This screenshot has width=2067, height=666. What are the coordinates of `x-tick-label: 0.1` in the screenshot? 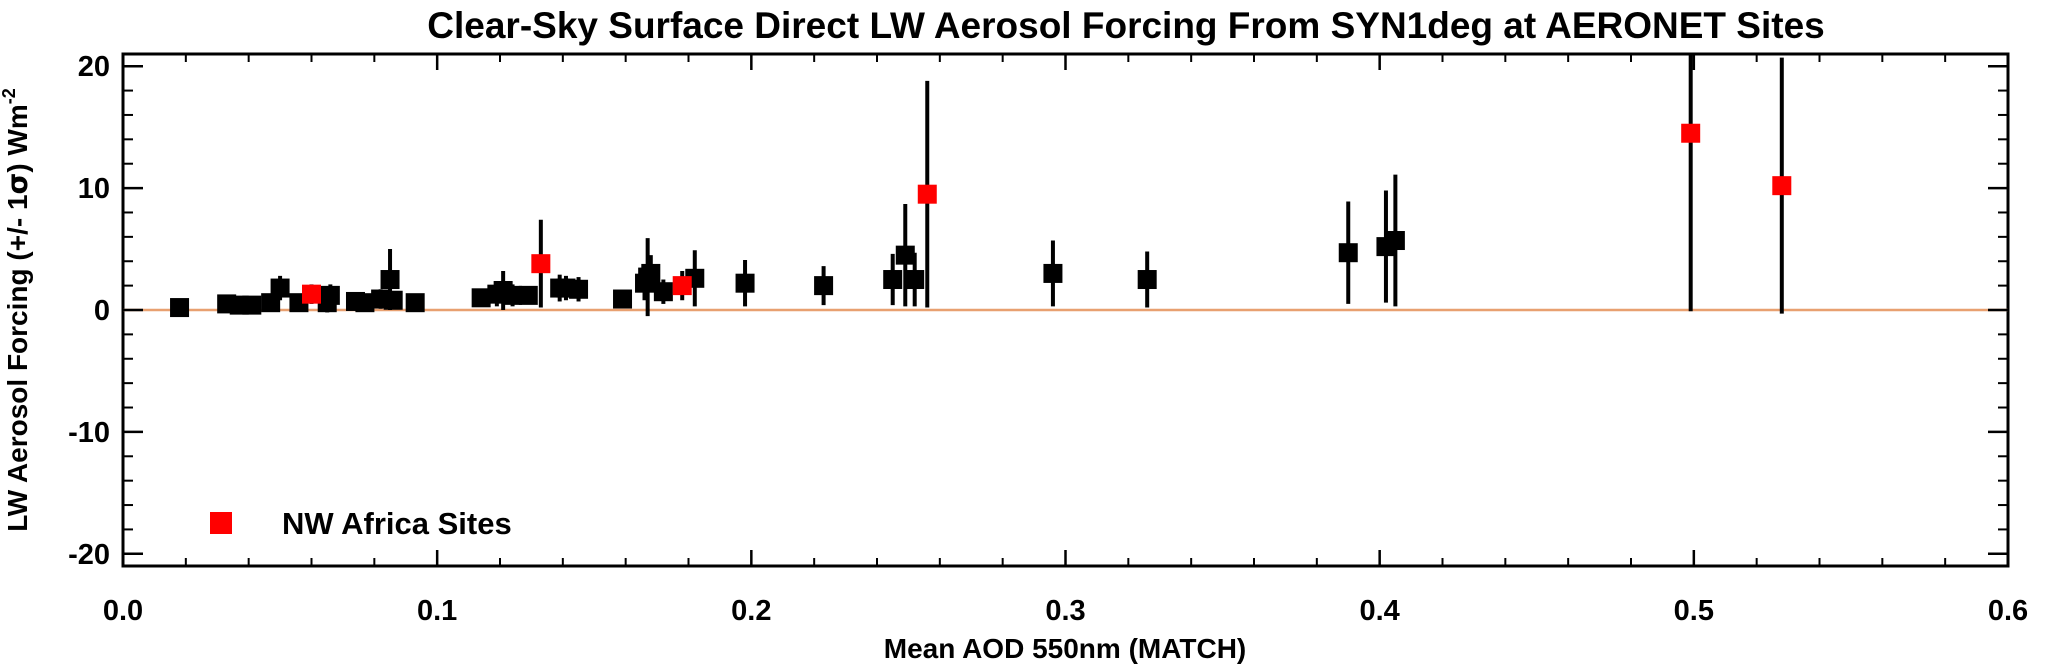 It's located at (437, 611).